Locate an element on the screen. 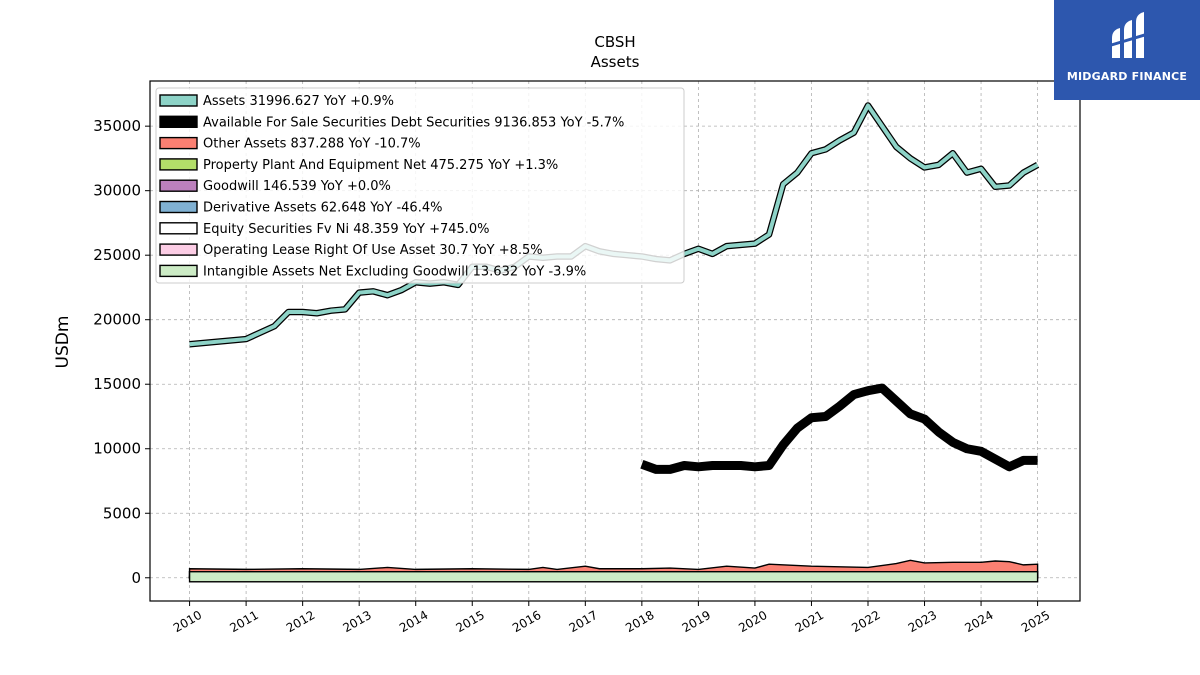 Image resolution: width=1200 pixels, height=675 pixels. y-tick-label: 15000 is located at coordinates (117, 384).